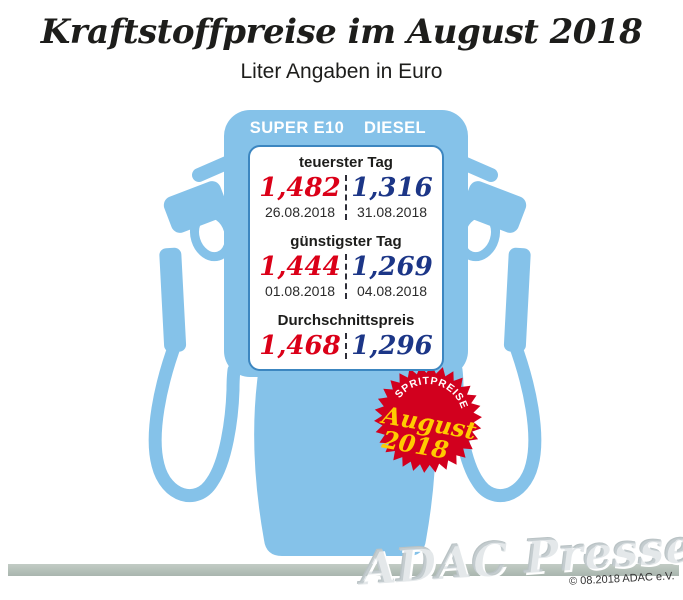 The image size is (683, 600). Describe the element at coordinates (343, 570) in the screenshot. I see `bottom-bar` at that location.